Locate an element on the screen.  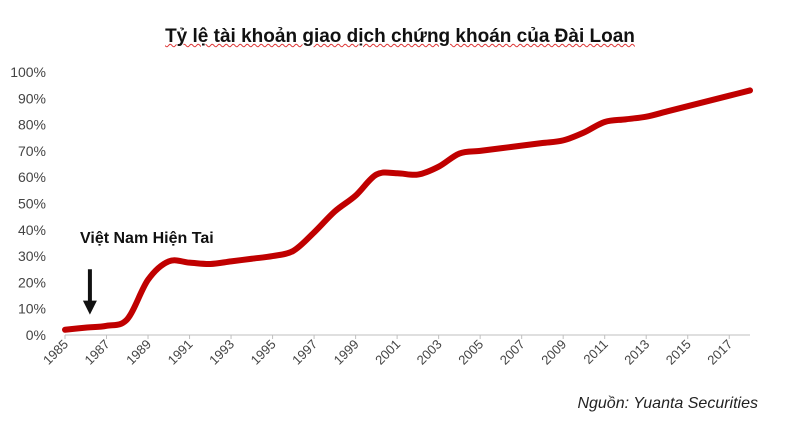
y-axis-ticks: 0% 10% 20% 30% 40% 50% 60% 70% 80% 90% 100% is located at coordinates (28, 203).